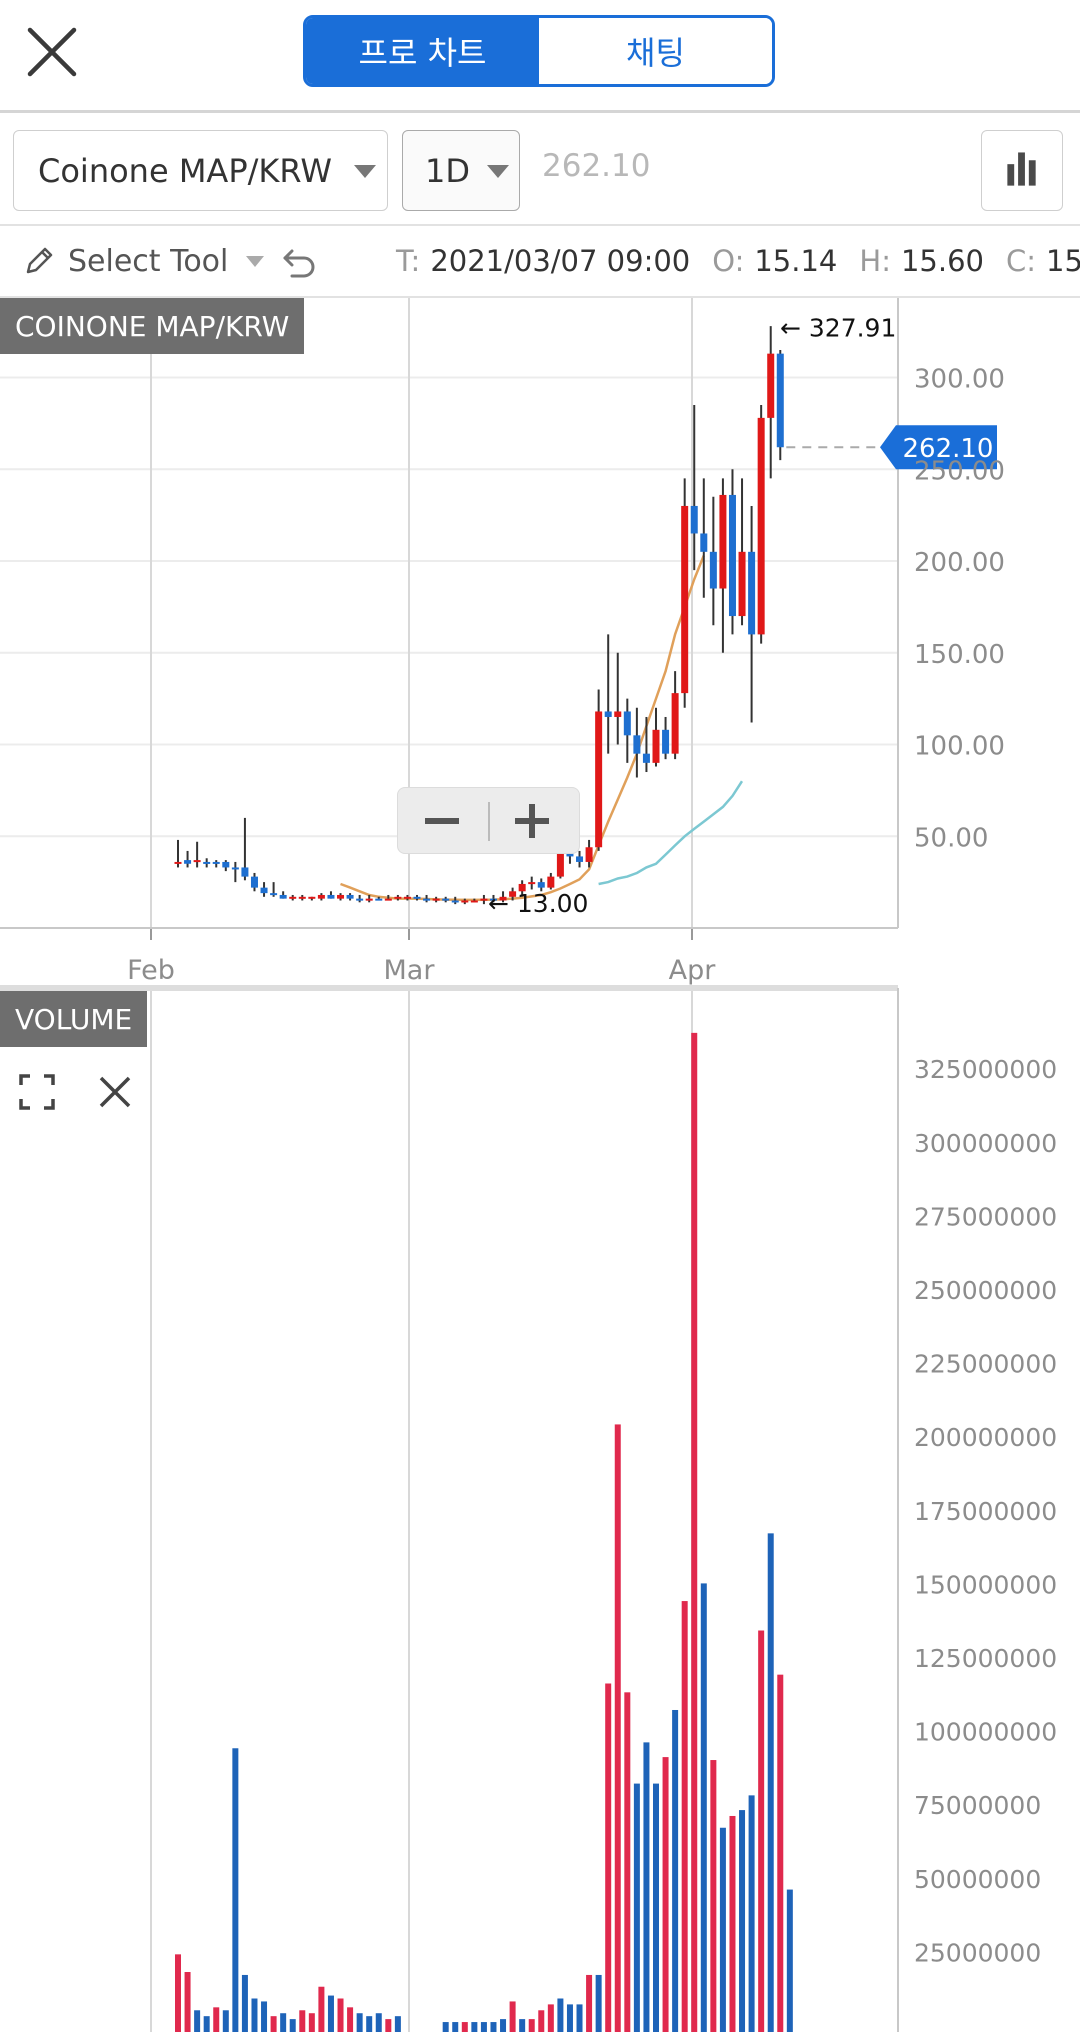  I want to click on close-button, so click(52, 52).